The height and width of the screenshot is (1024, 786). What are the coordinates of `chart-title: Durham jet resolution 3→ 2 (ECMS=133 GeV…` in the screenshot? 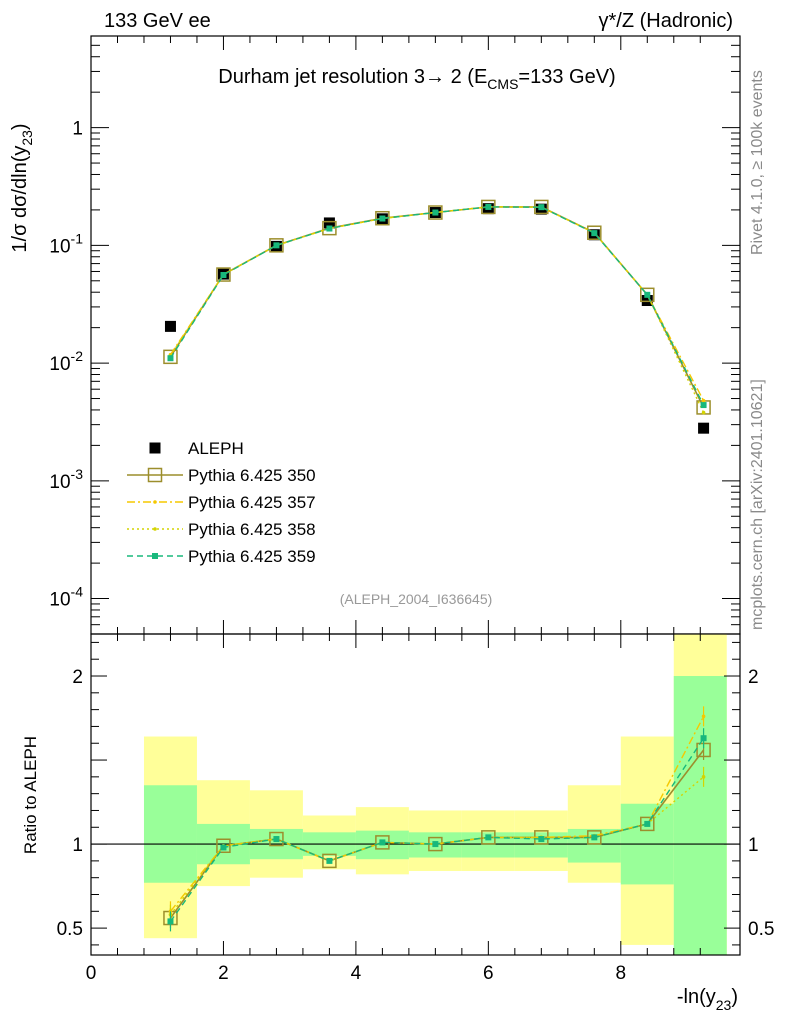 It's located at (416, 79).